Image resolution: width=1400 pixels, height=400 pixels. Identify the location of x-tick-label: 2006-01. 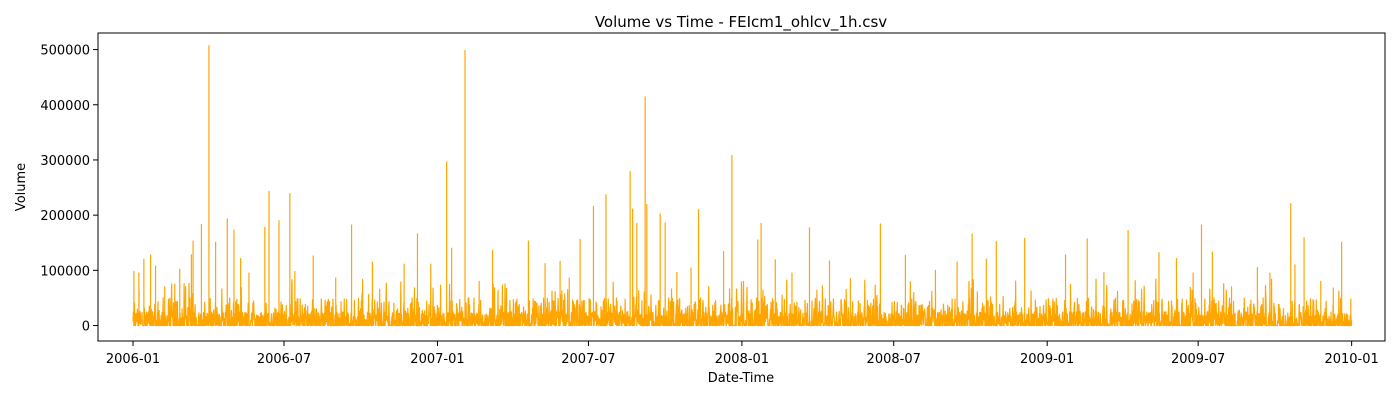
(133, 359).